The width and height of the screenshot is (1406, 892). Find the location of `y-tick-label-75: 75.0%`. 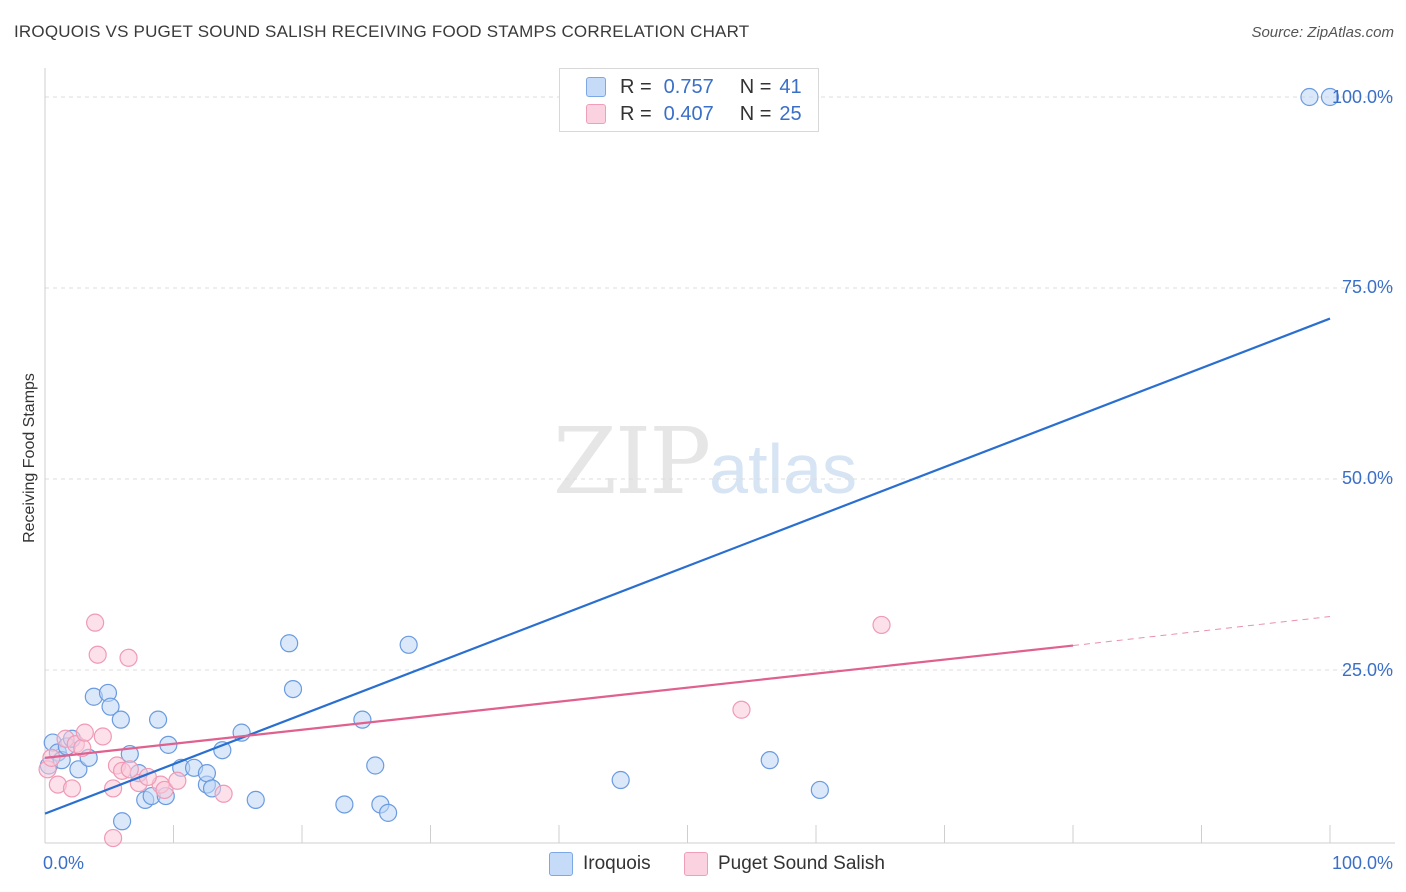

y-tick-label-75: 75.0% is located at coordinates (1367, 287).